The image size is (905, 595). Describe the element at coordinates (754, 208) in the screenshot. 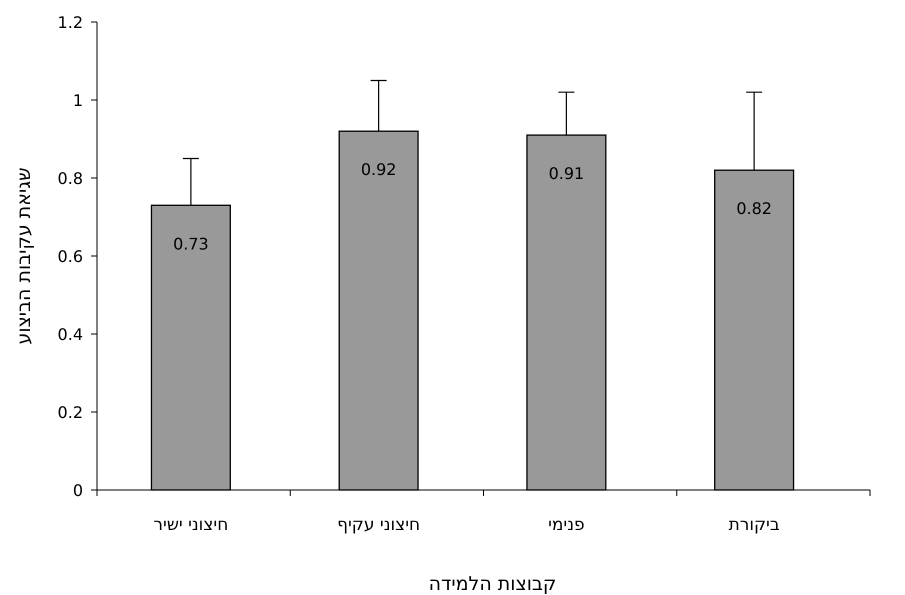

I see `data-label: 0.82` at that location.